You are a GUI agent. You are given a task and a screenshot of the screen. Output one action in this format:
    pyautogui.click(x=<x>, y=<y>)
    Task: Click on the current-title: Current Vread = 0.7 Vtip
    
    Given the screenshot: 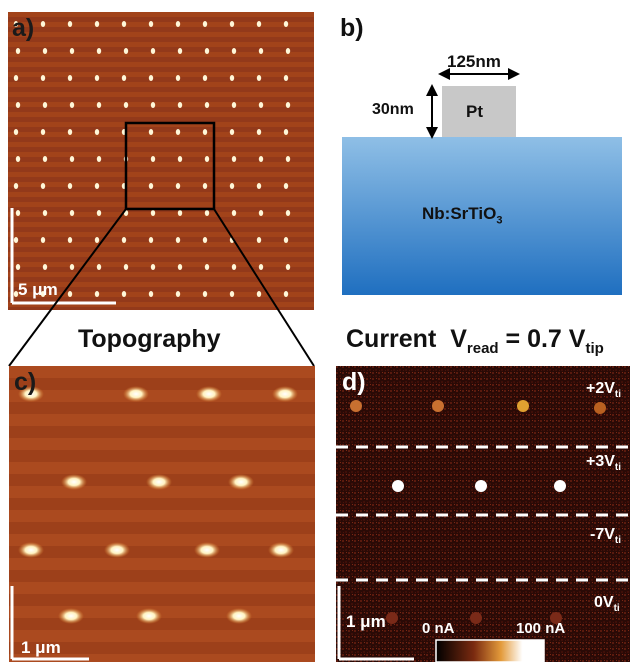 What is the action you would take?
    pyautogui.click(x=475, y=341)
    